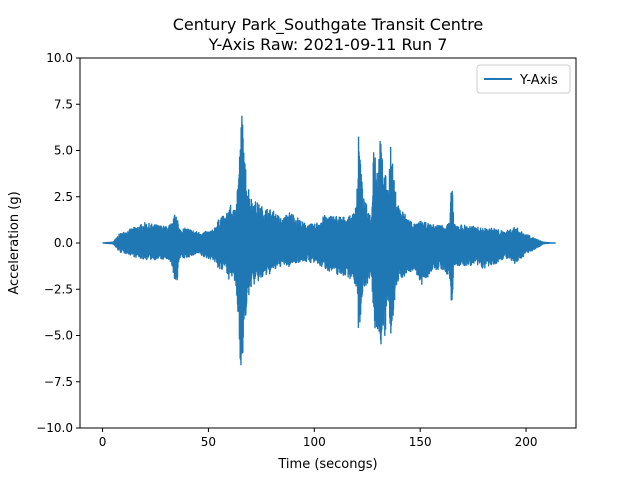  I want to click on y-tick-label: −2.5, so click(58, 289).